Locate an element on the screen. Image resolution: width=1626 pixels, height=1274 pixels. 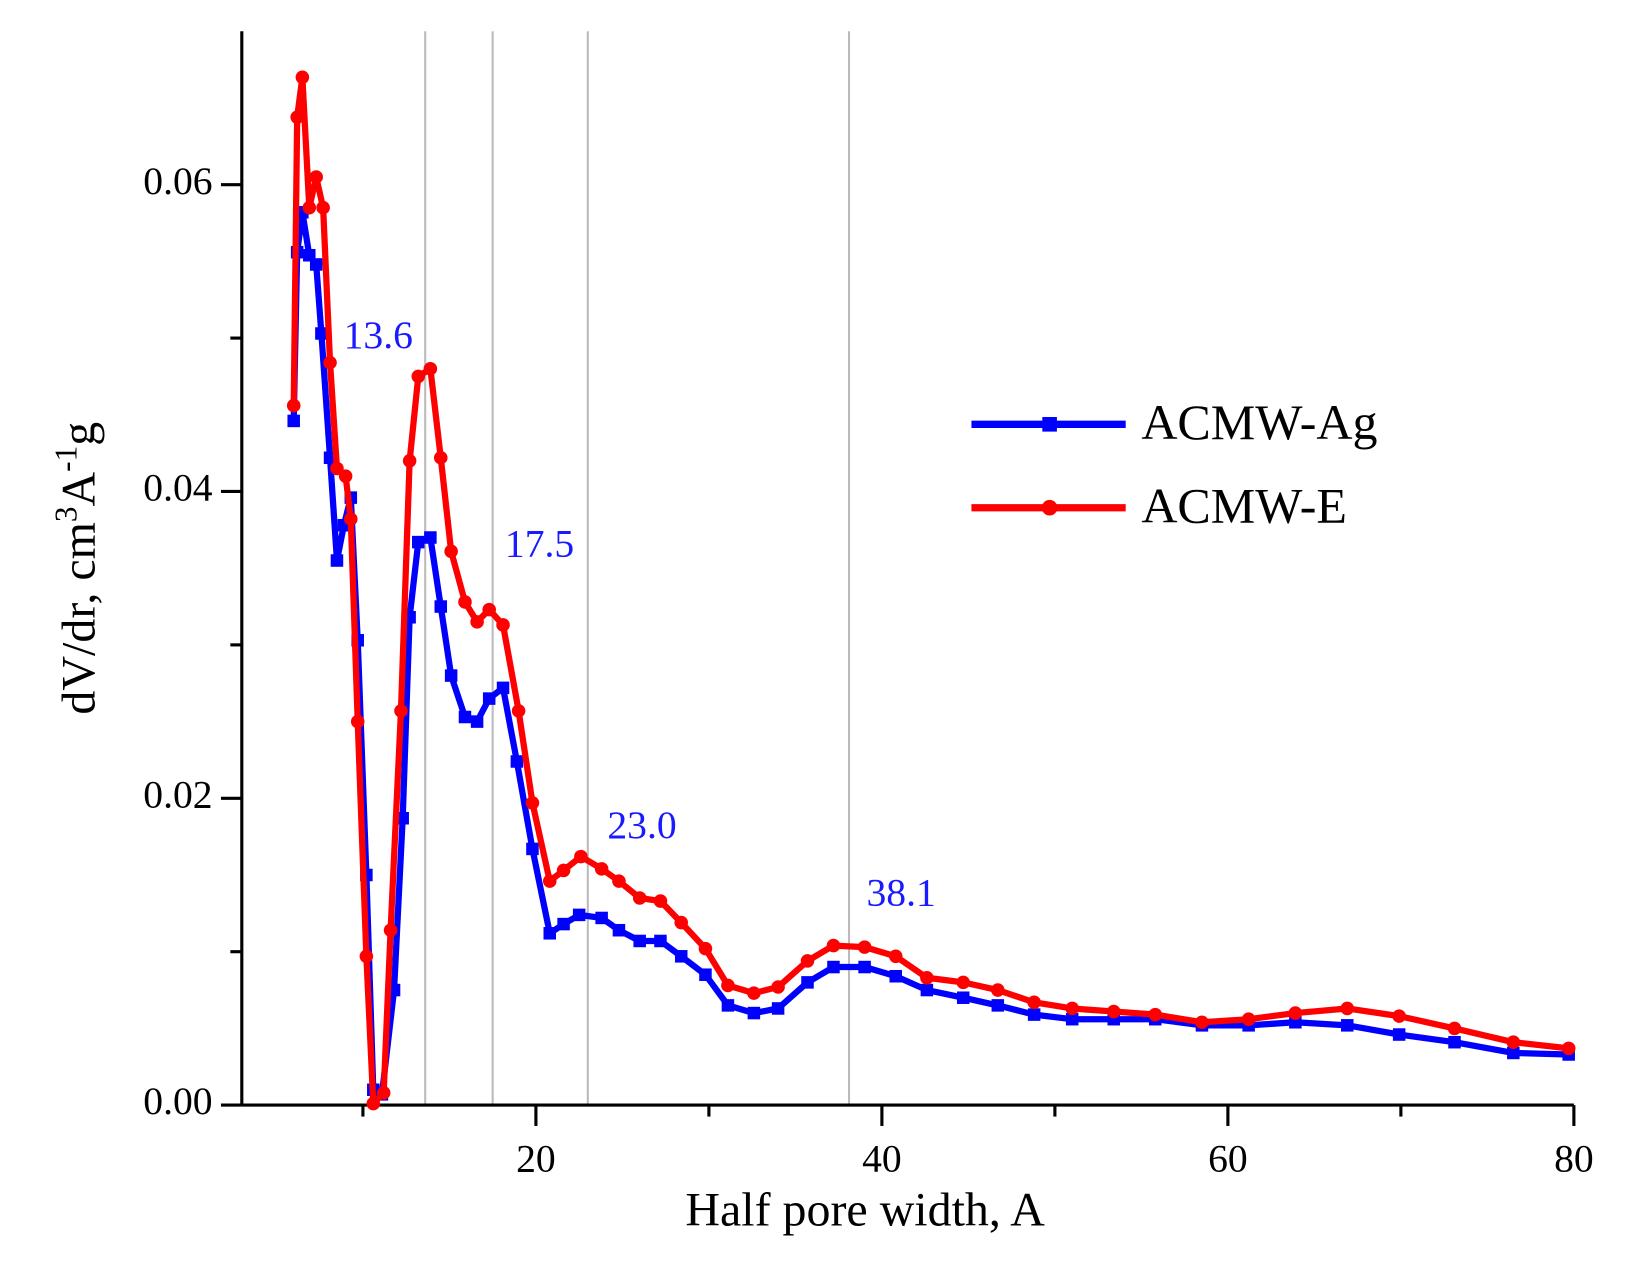
y-tick-label: 0.02 is located at coordinates (177, 794).